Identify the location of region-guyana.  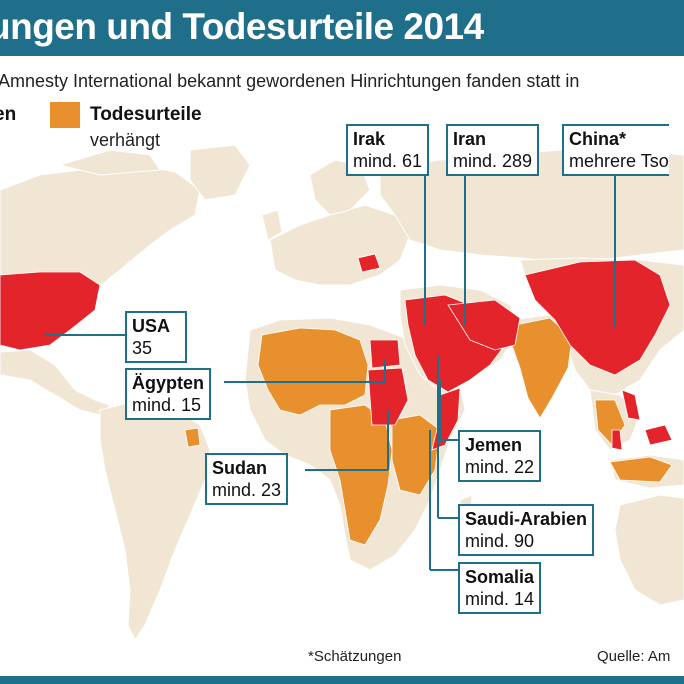
(192, 437).